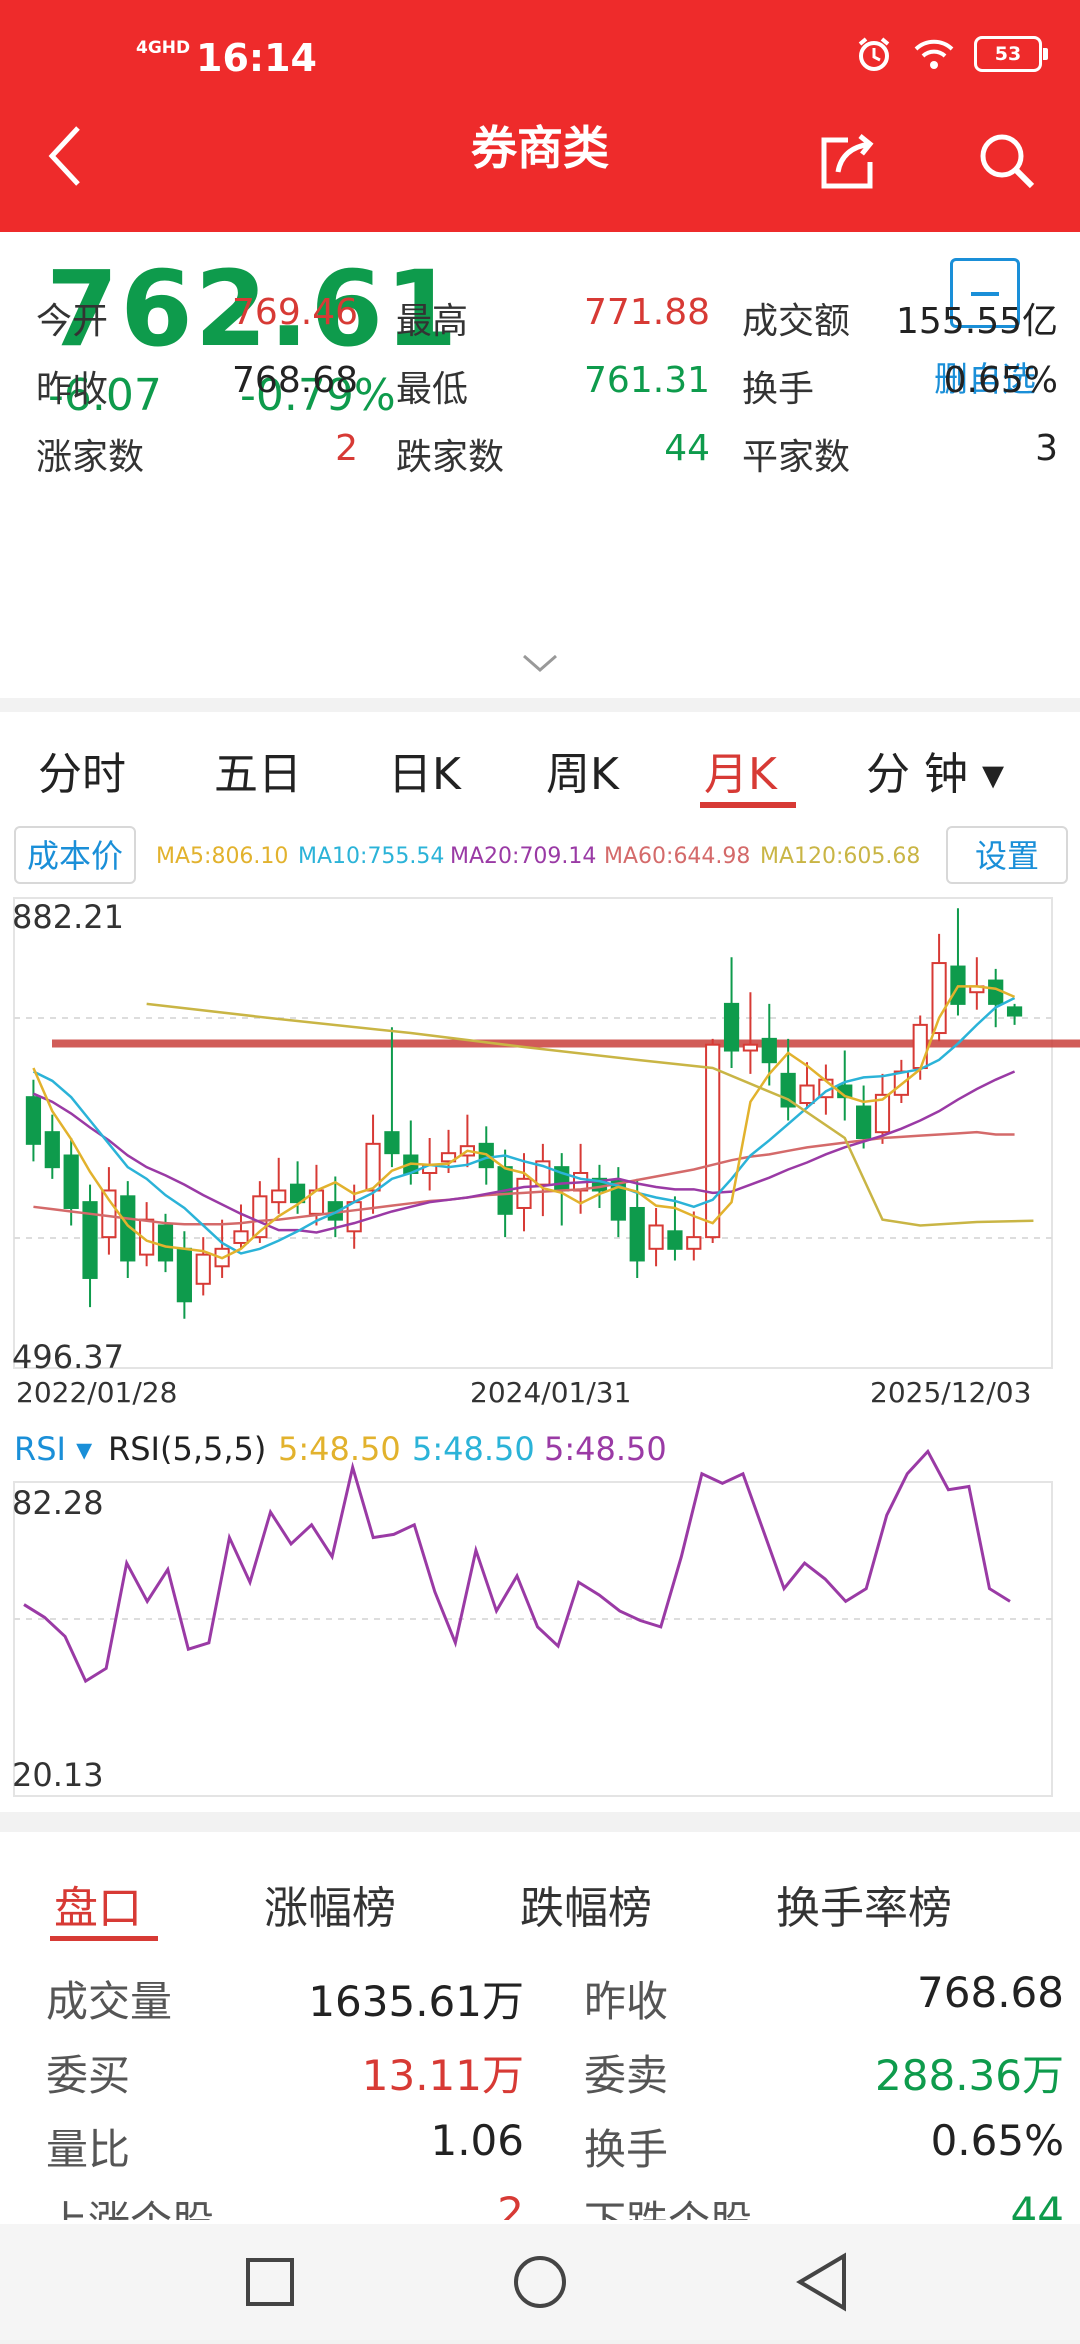 The height and width of the screenshot is (2344, 1080). I want to click on ma10-line, so click(524, 1125).